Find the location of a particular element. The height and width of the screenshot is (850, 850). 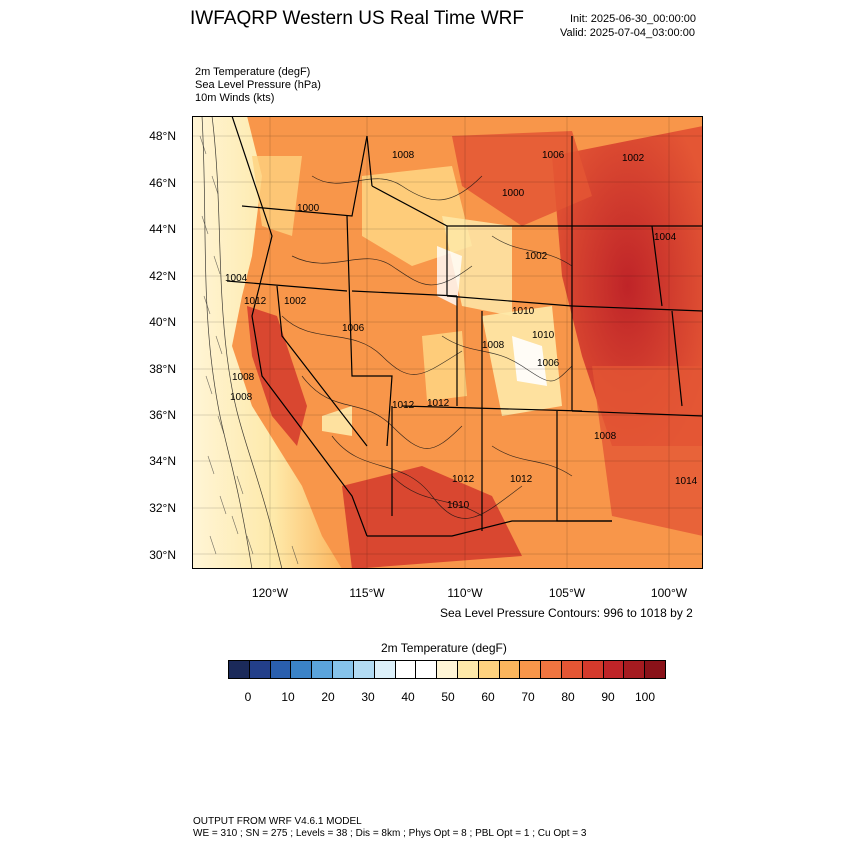

montana-warm-area is located at coordinates (522, 178).